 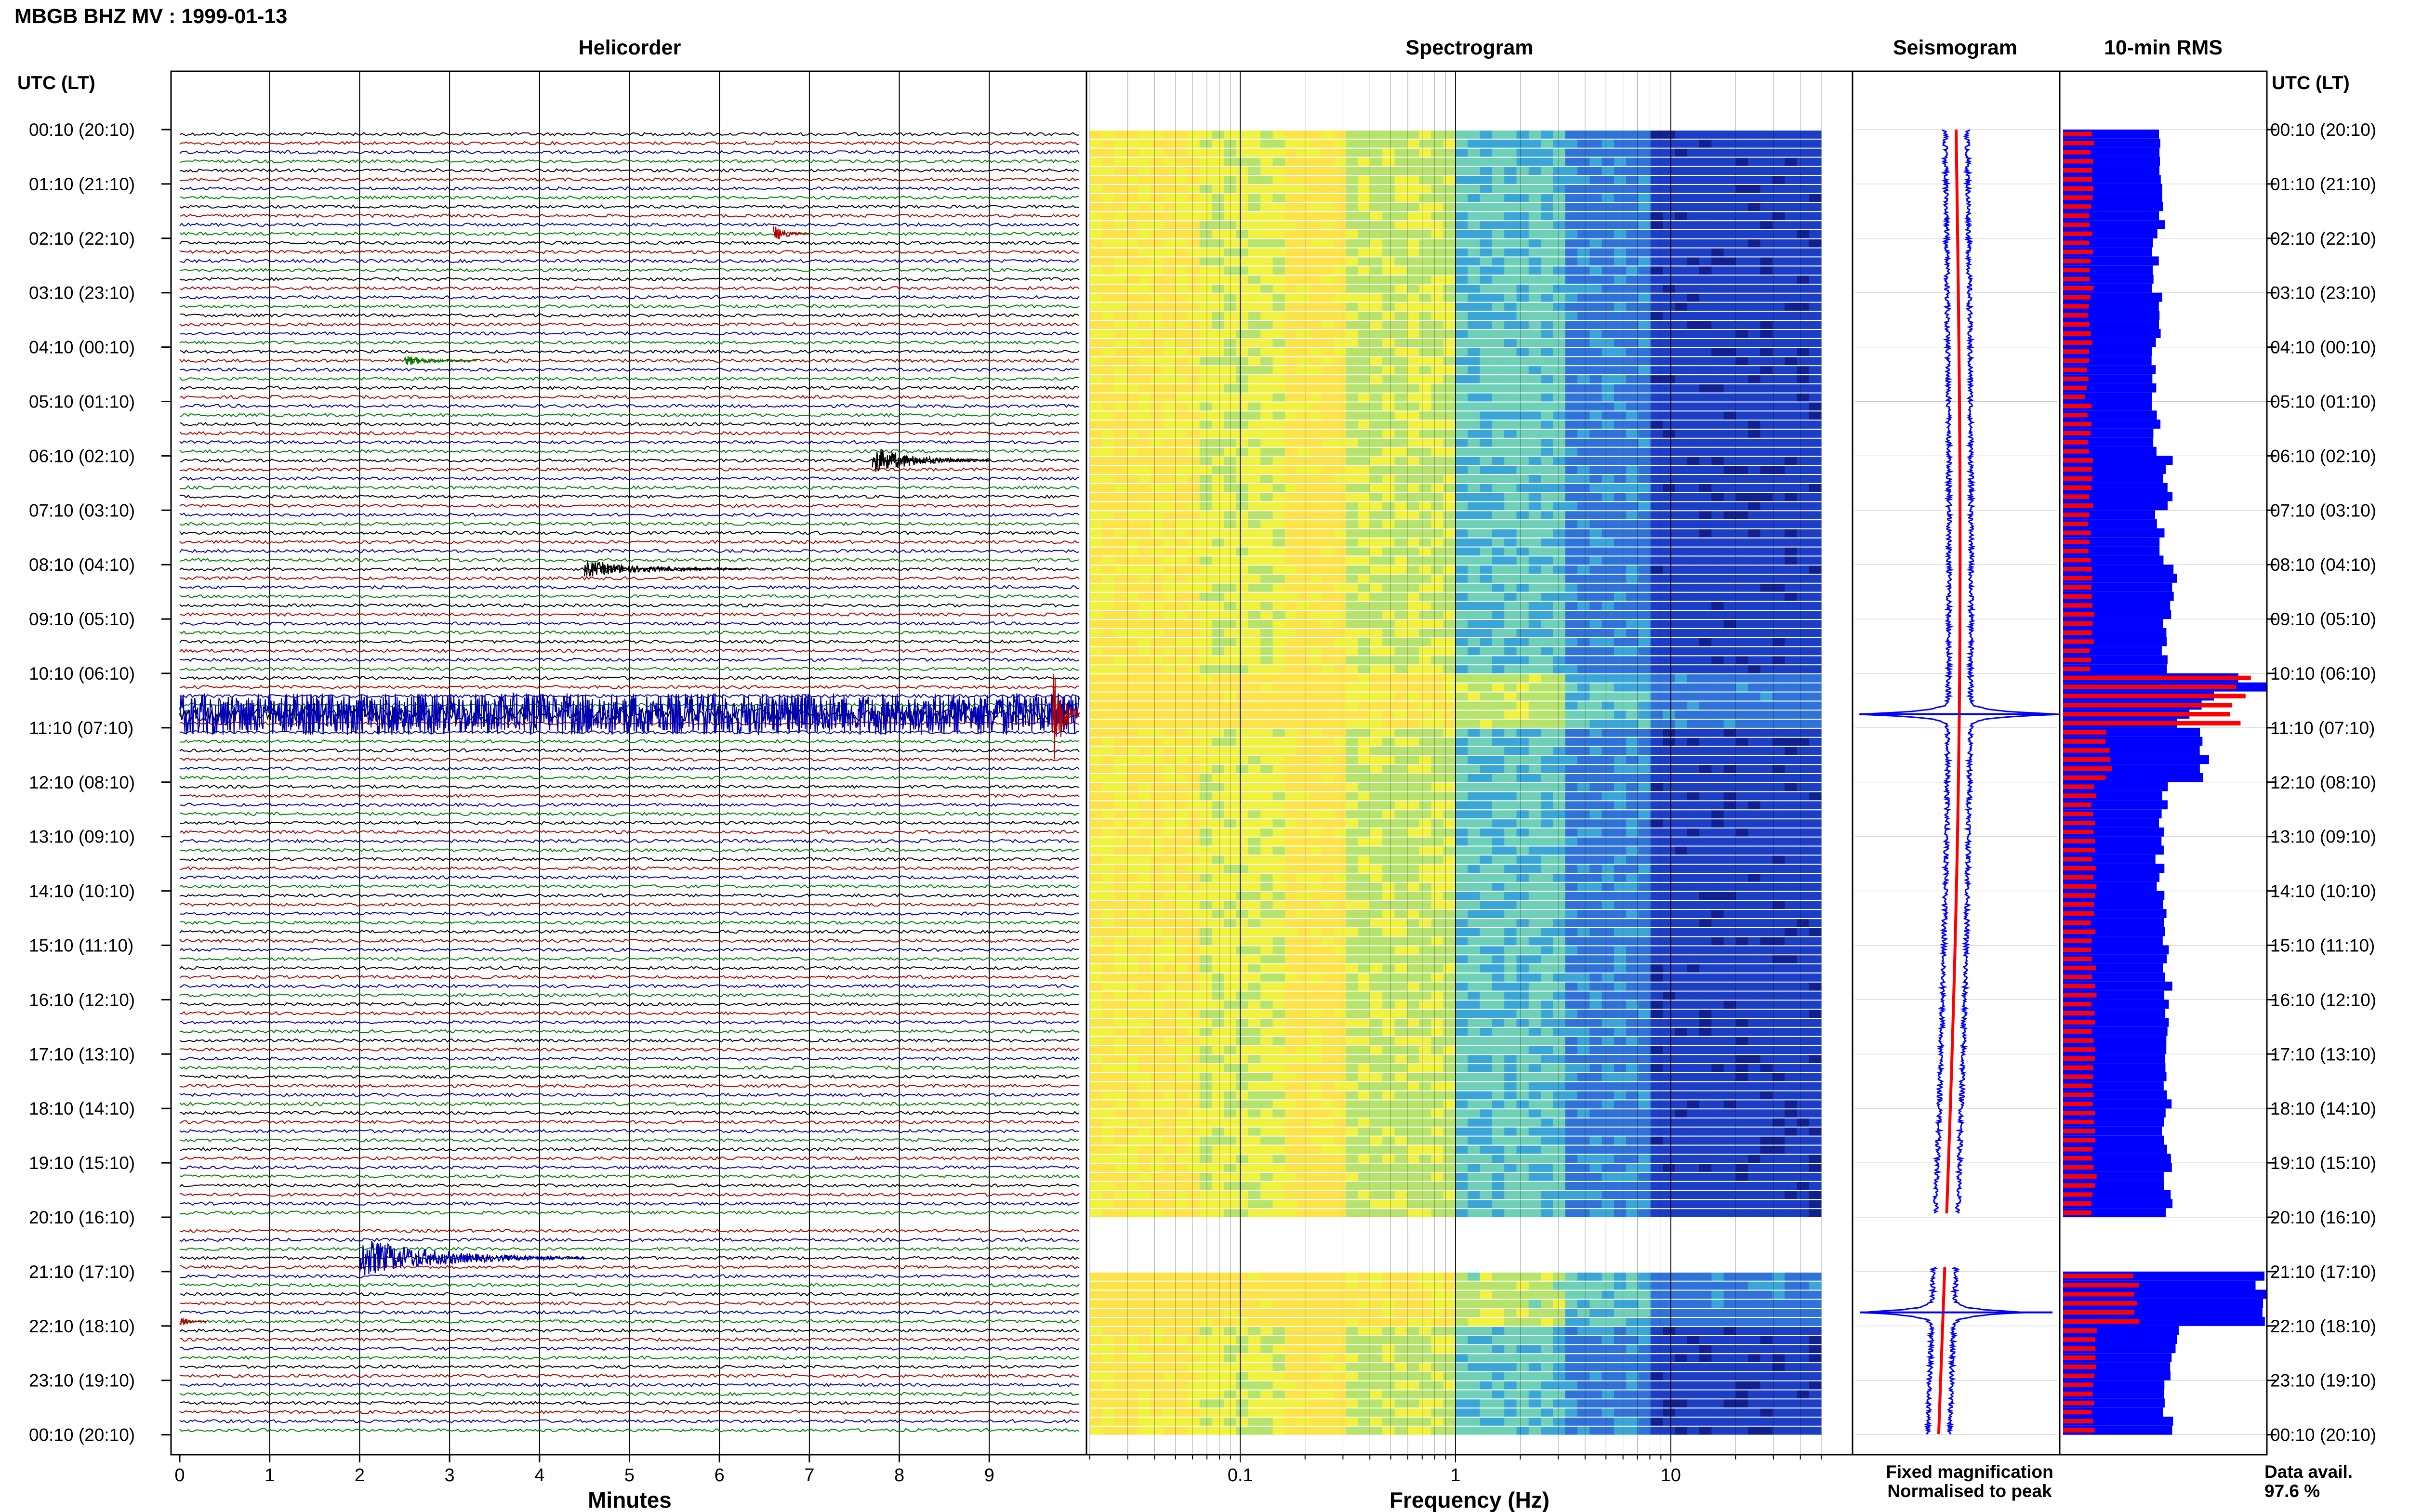 What do you see at coordinates (629, 1430) in the screenshot?
I see `helicorder-trace` at bounding box center [629, 1430].